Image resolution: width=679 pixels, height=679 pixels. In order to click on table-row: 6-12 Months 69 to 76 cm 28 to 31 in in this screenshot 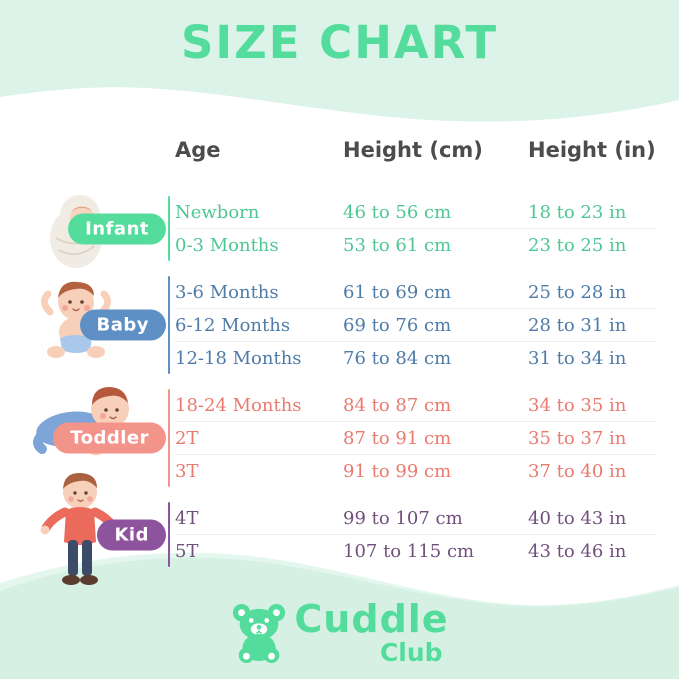, I will do `click(415, 325)`.